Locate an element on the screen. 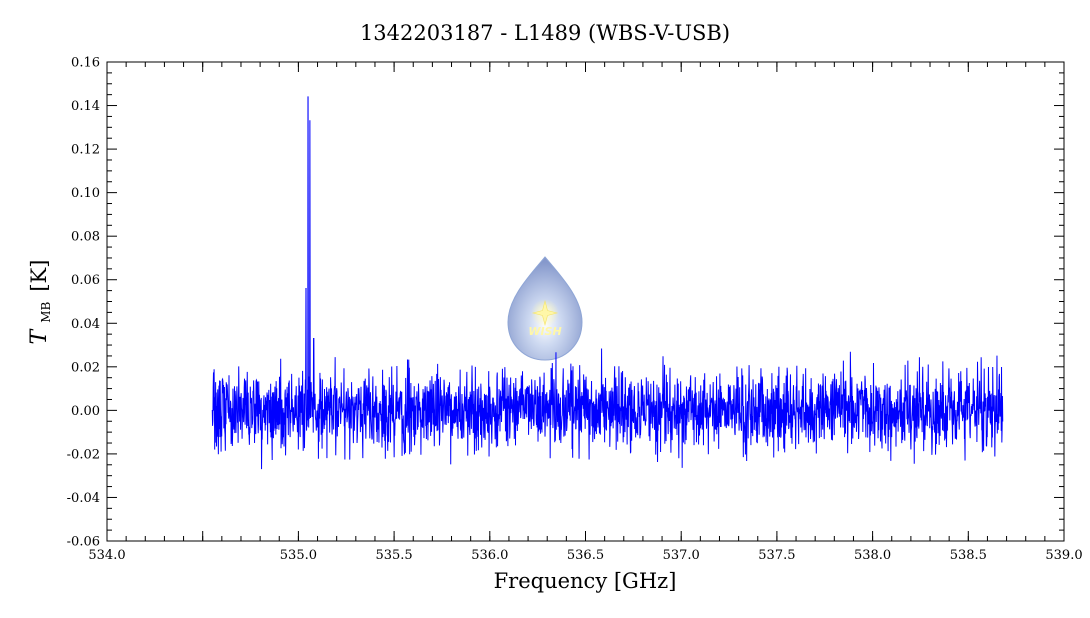 The width and height of the screenshot is (1090, 618). y-tick-label: -0.04 is located at coordinates (83, 498).